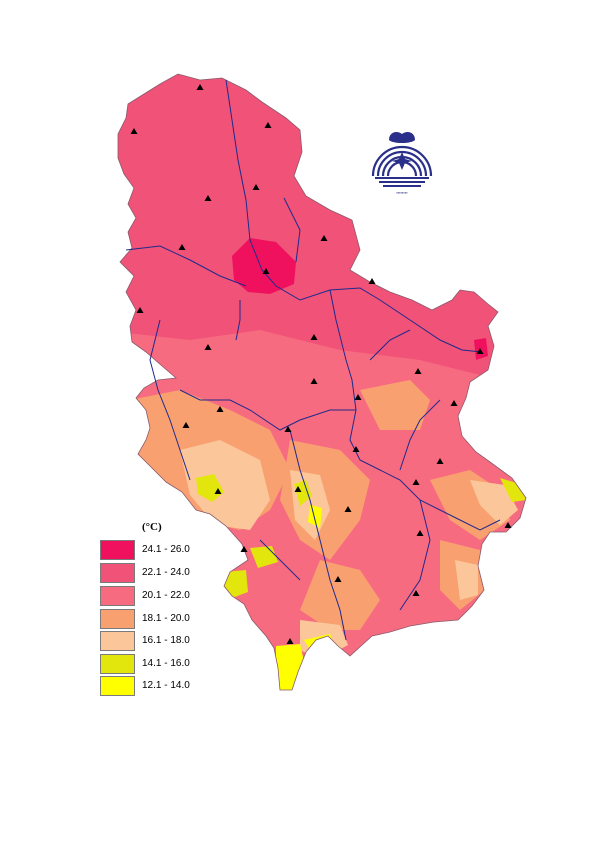 The width and height of the screenshot is (595, 842). I want to click on zone-14-16-a, so click(210, 488).